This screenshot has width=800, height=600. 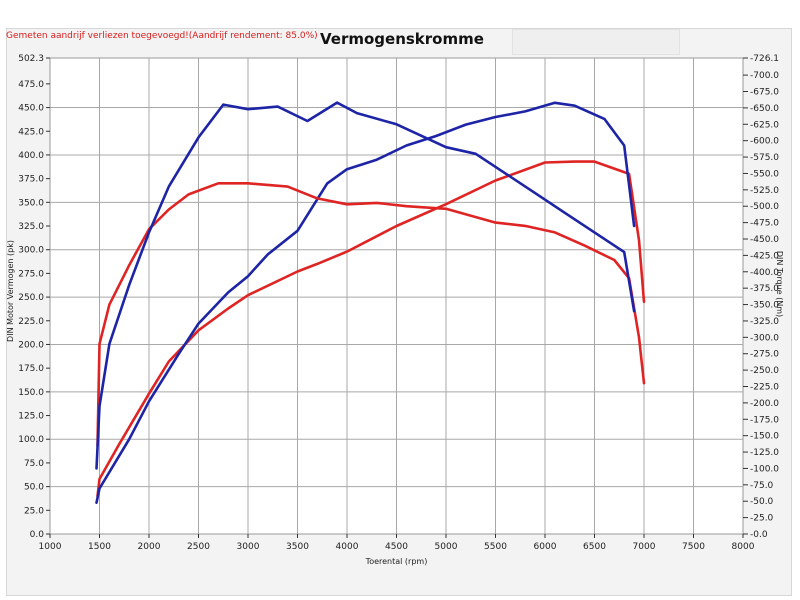 What do you see at coordinates (594, 547) in the screenshot?
I see `x-tick-label: 6500` at bounding box center [594, 547].